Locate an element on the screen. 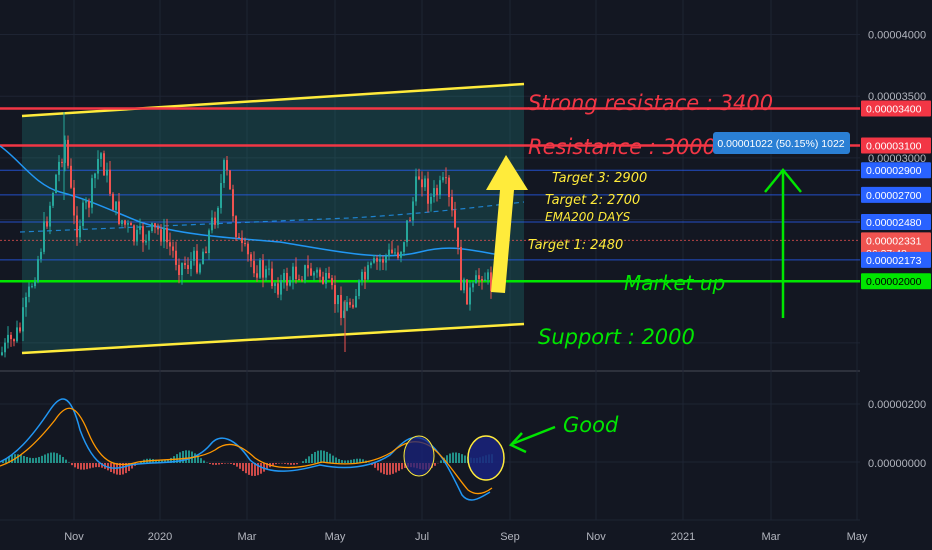 The width and height of the screenshot is (932, 550). x-tick-label: Nov is located at coordinates (74, 537).